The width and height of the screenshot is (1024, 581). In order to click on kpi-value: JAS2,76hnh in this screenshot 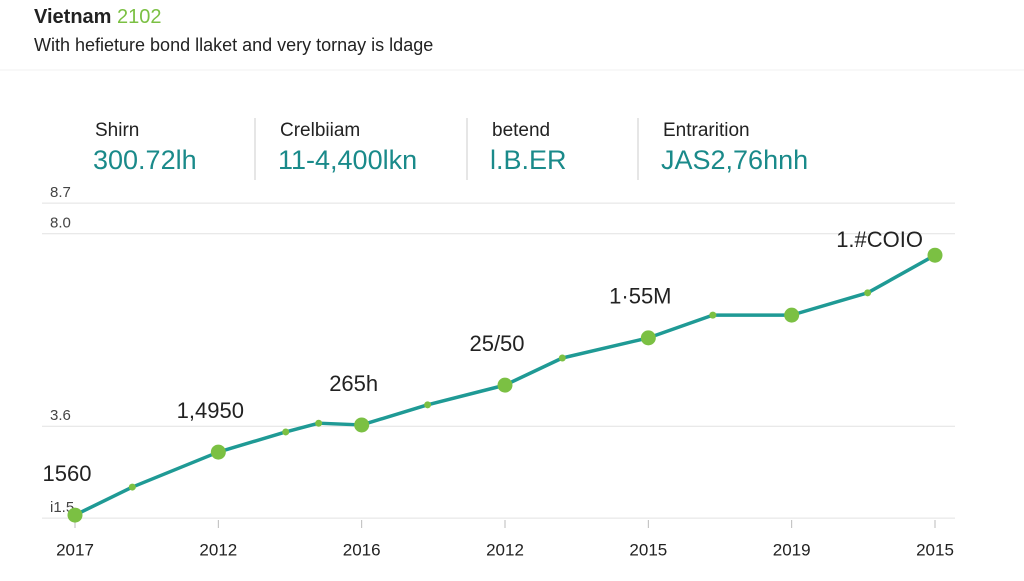, I will do `click(734, 160)`.